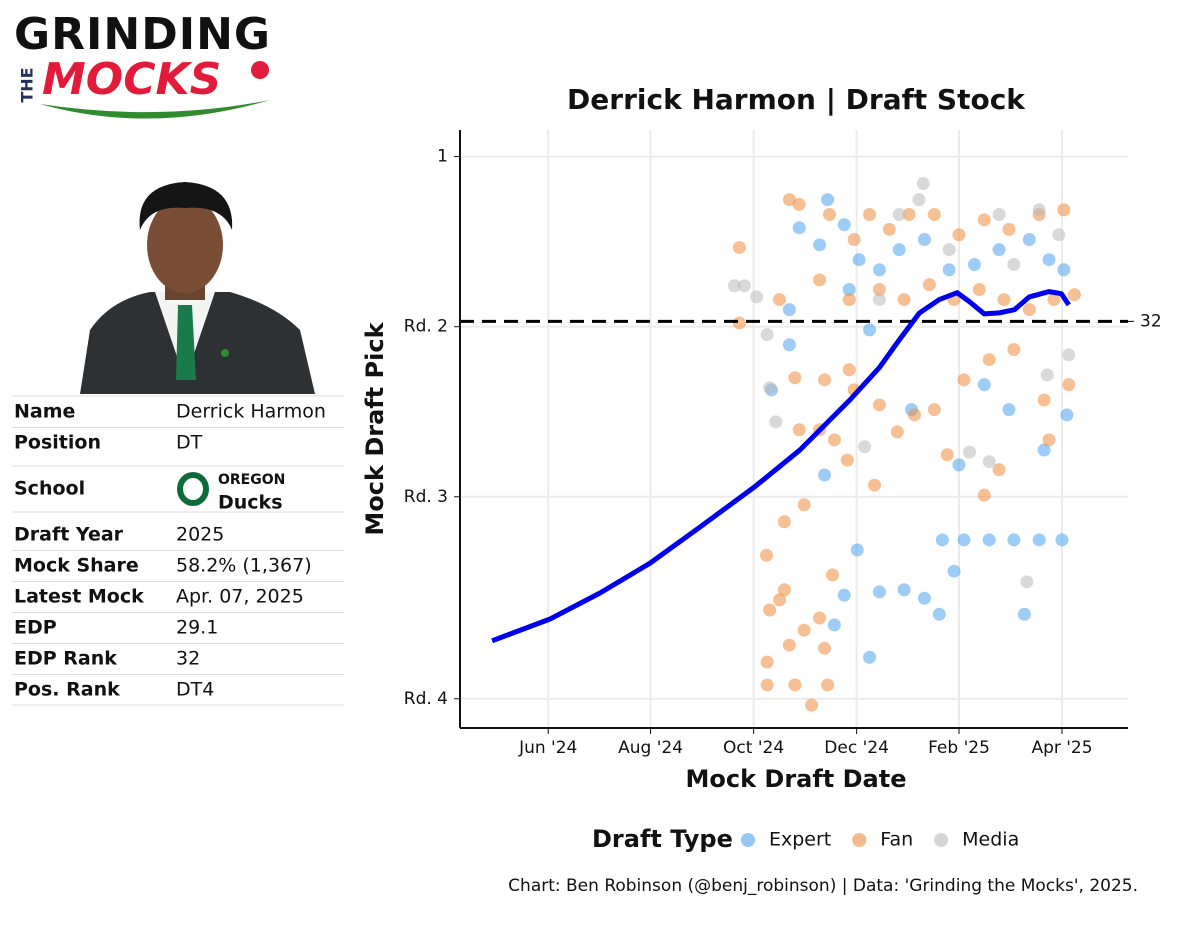 Image resolution: width=1200 pixels, height=933 pixels. What do you see at coordinates (76, 566) in the screenshot?
I see `row-label: Mock Share` at bounding box center [76, 566].